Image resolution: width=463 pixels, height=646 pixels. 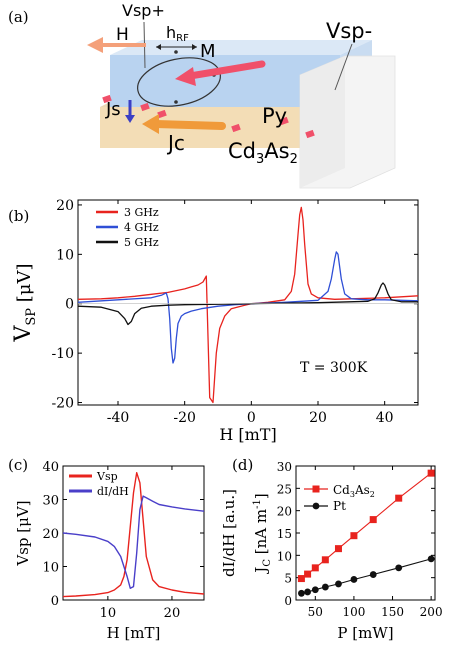 I want to click on y-tick-label: -10, so click(x=62, y=354).